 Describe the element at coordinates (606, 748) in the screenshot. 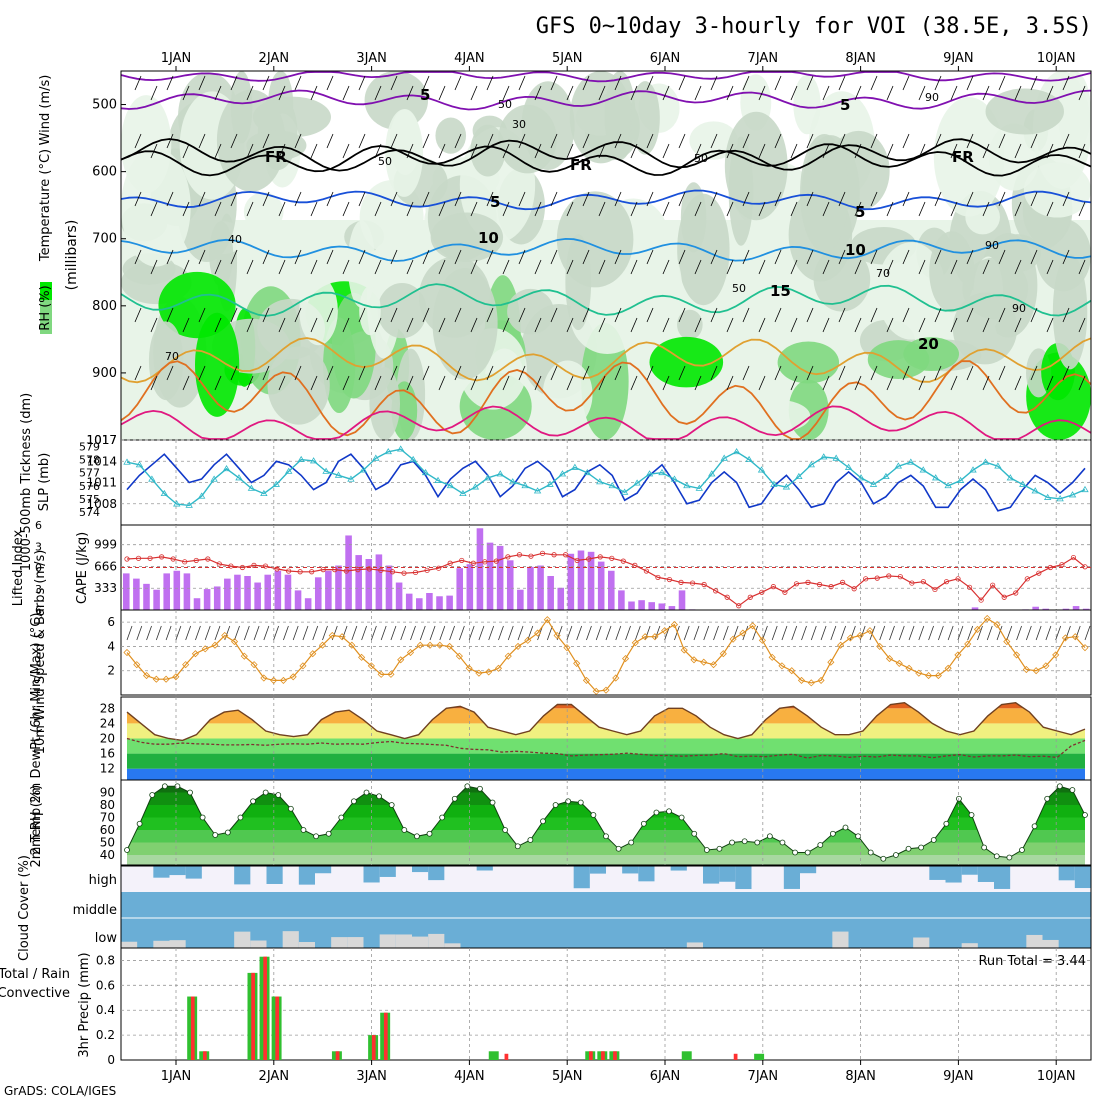

I see `dewpoint-line` at that location.